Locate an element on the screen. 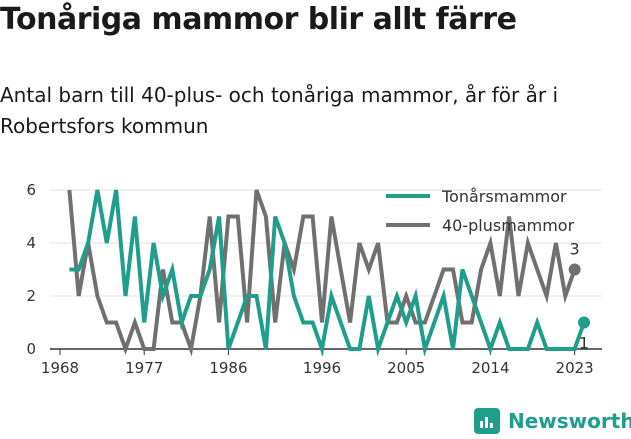 The height and width of the screenshot is (439, 631). y-tick-label: 4 is located at coordinates (31, 243).